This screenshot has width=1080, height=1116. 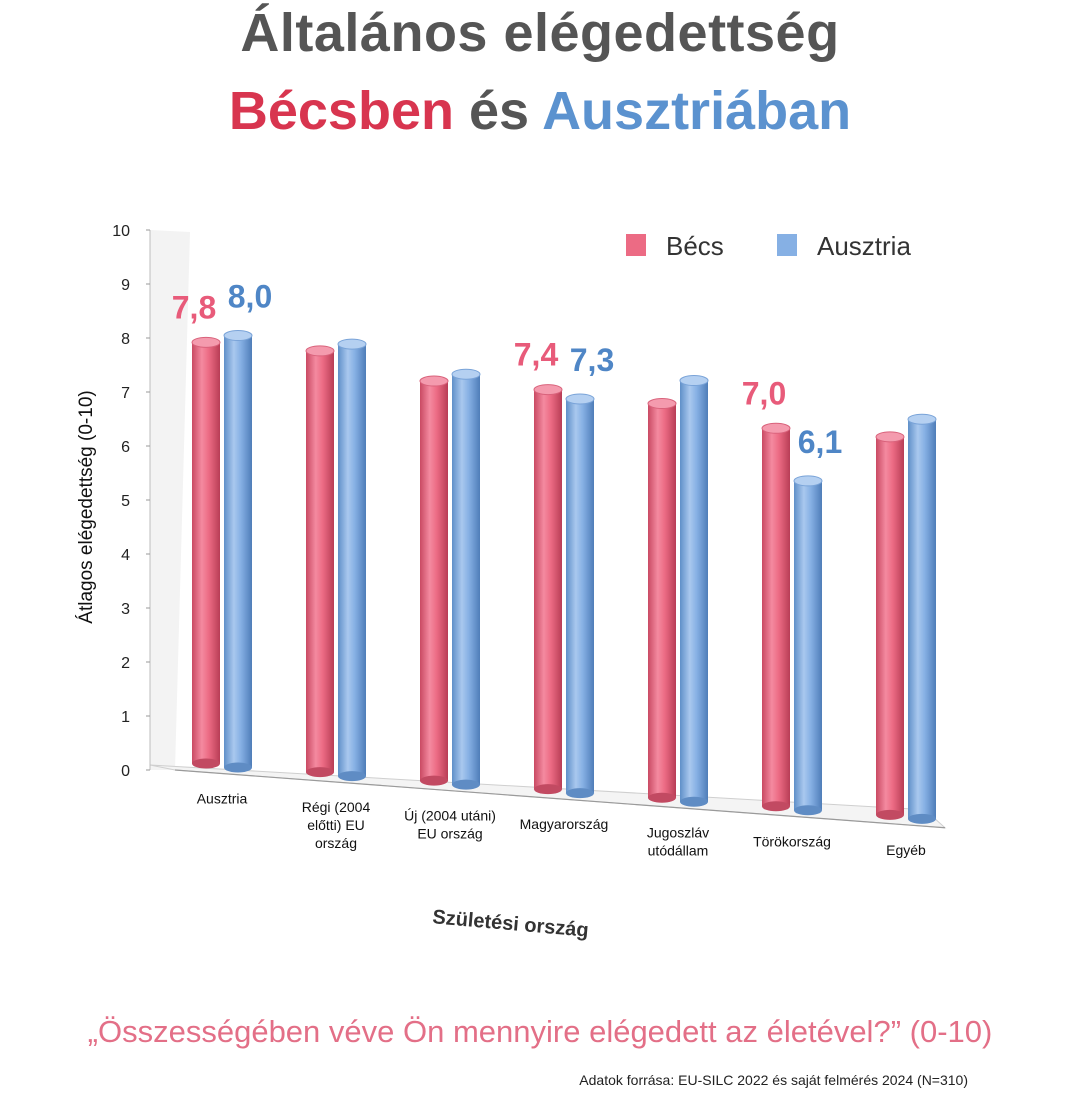 I want to click on y-tick-label: 2, so click(x=125, y=663).